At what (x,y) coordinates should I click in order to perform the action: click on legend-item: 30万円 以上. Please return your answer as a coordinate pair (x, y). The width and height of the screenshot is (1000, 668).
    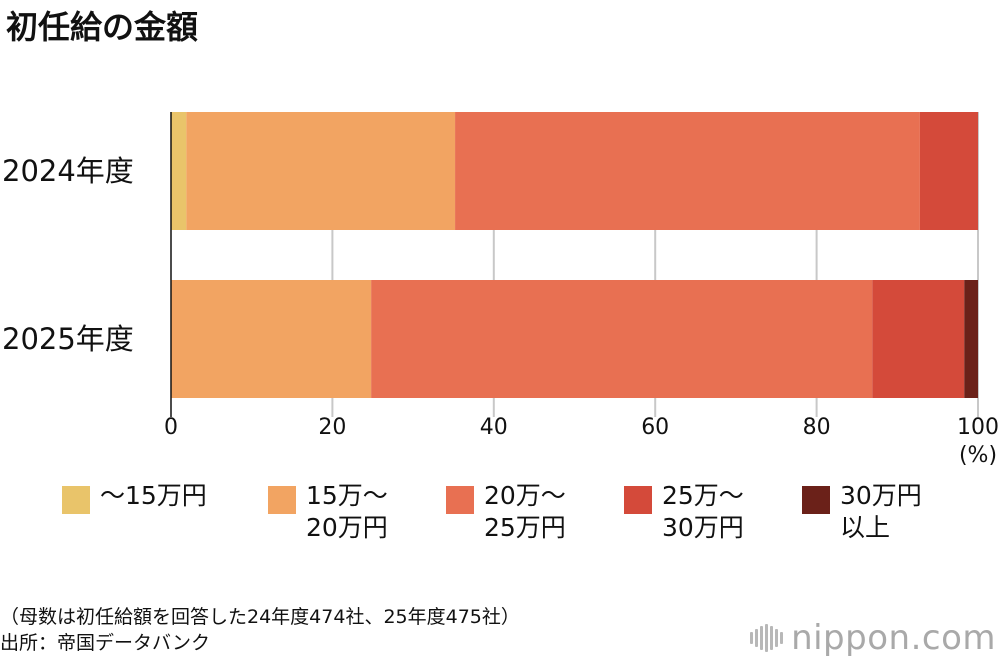
    Looking at the image, I should click on (862, 512).